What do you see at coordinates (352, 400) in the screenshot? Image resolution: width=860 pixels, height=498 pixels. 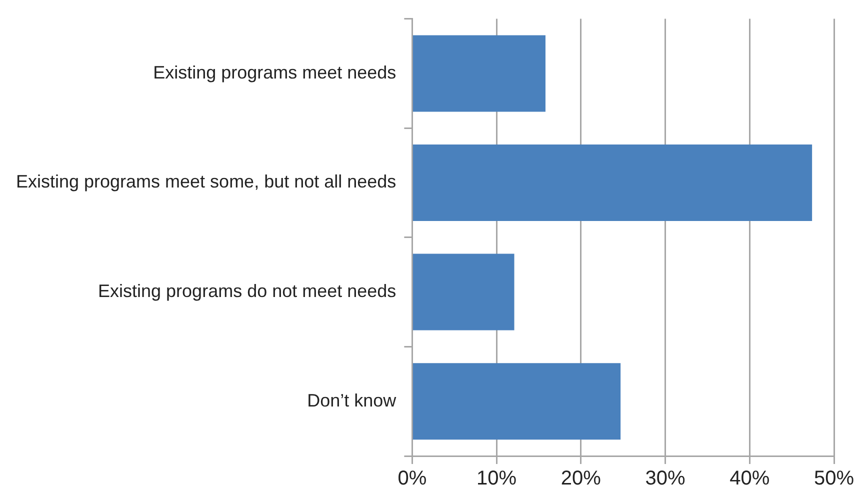 I see `y-tick-label: Don’t know` at bounding box center [352, 400].